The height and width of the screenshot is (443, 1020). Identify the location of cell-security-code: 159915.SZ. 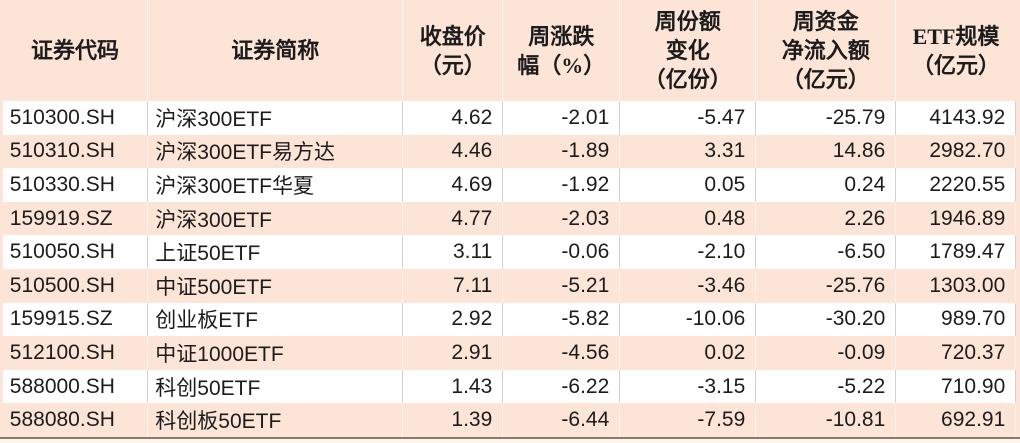
(75, 319).